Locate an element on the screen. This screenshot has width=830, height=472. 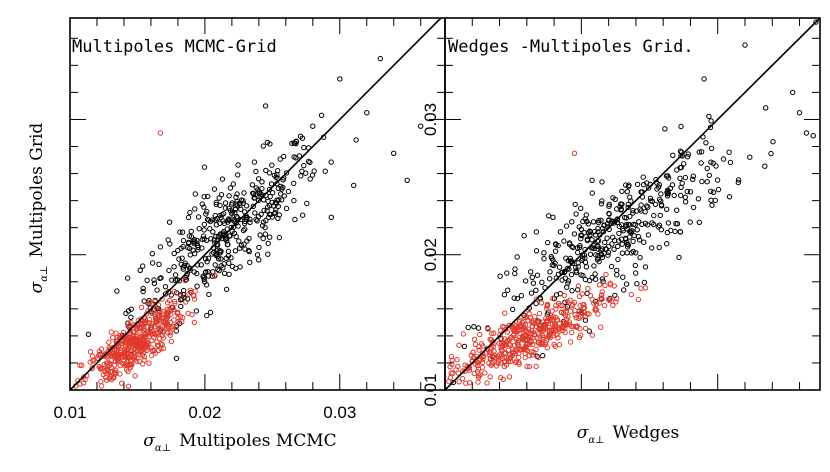
left-x-axis-label: σα⊥ Multipoles MCMC is located at coordinates (239, 442).